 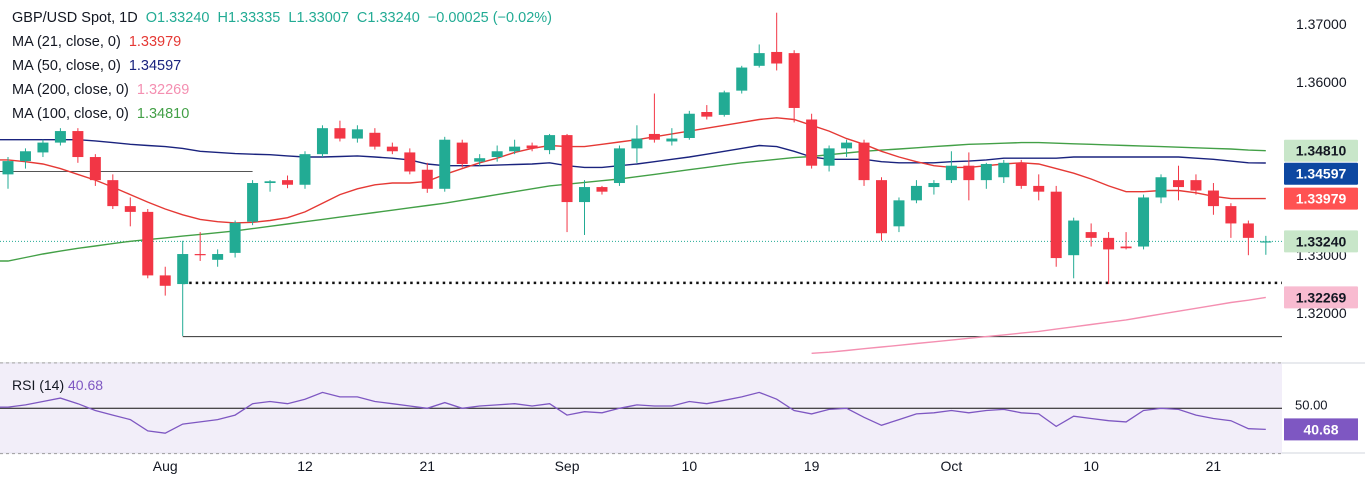 I want to click on ma50-label: MA (50, close, 0), so click(x=66, y=66).